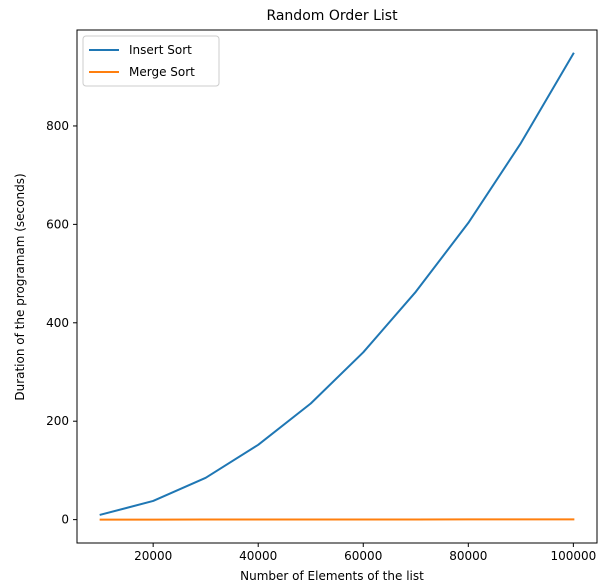 Image resolution: width=613 pixels, height=586 pixels. What do you see at coordinates (468, 556) in the screenshot?
I see `x-tick-label: 80000` at bounding box center [468, 556].